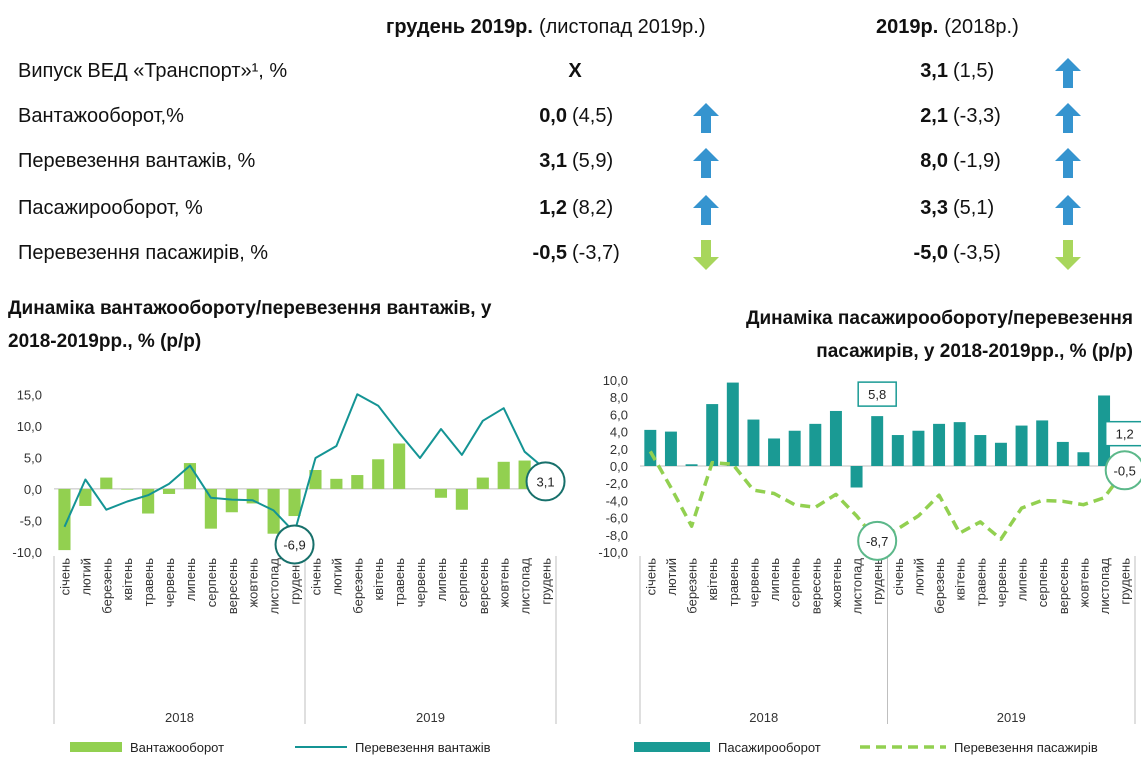 The width and height of the screenshot is (1141, 758). Describe the element at coordinates (977, 116) in the screenshot. I see `cell-compare: (-3,3)` at that location.